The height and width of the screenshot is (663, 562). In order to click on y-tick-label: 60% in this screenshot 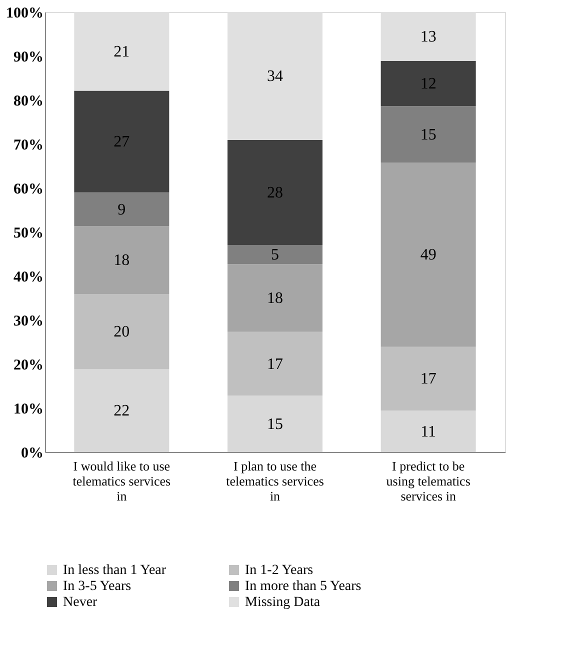, I will do `click(29, 190)`.